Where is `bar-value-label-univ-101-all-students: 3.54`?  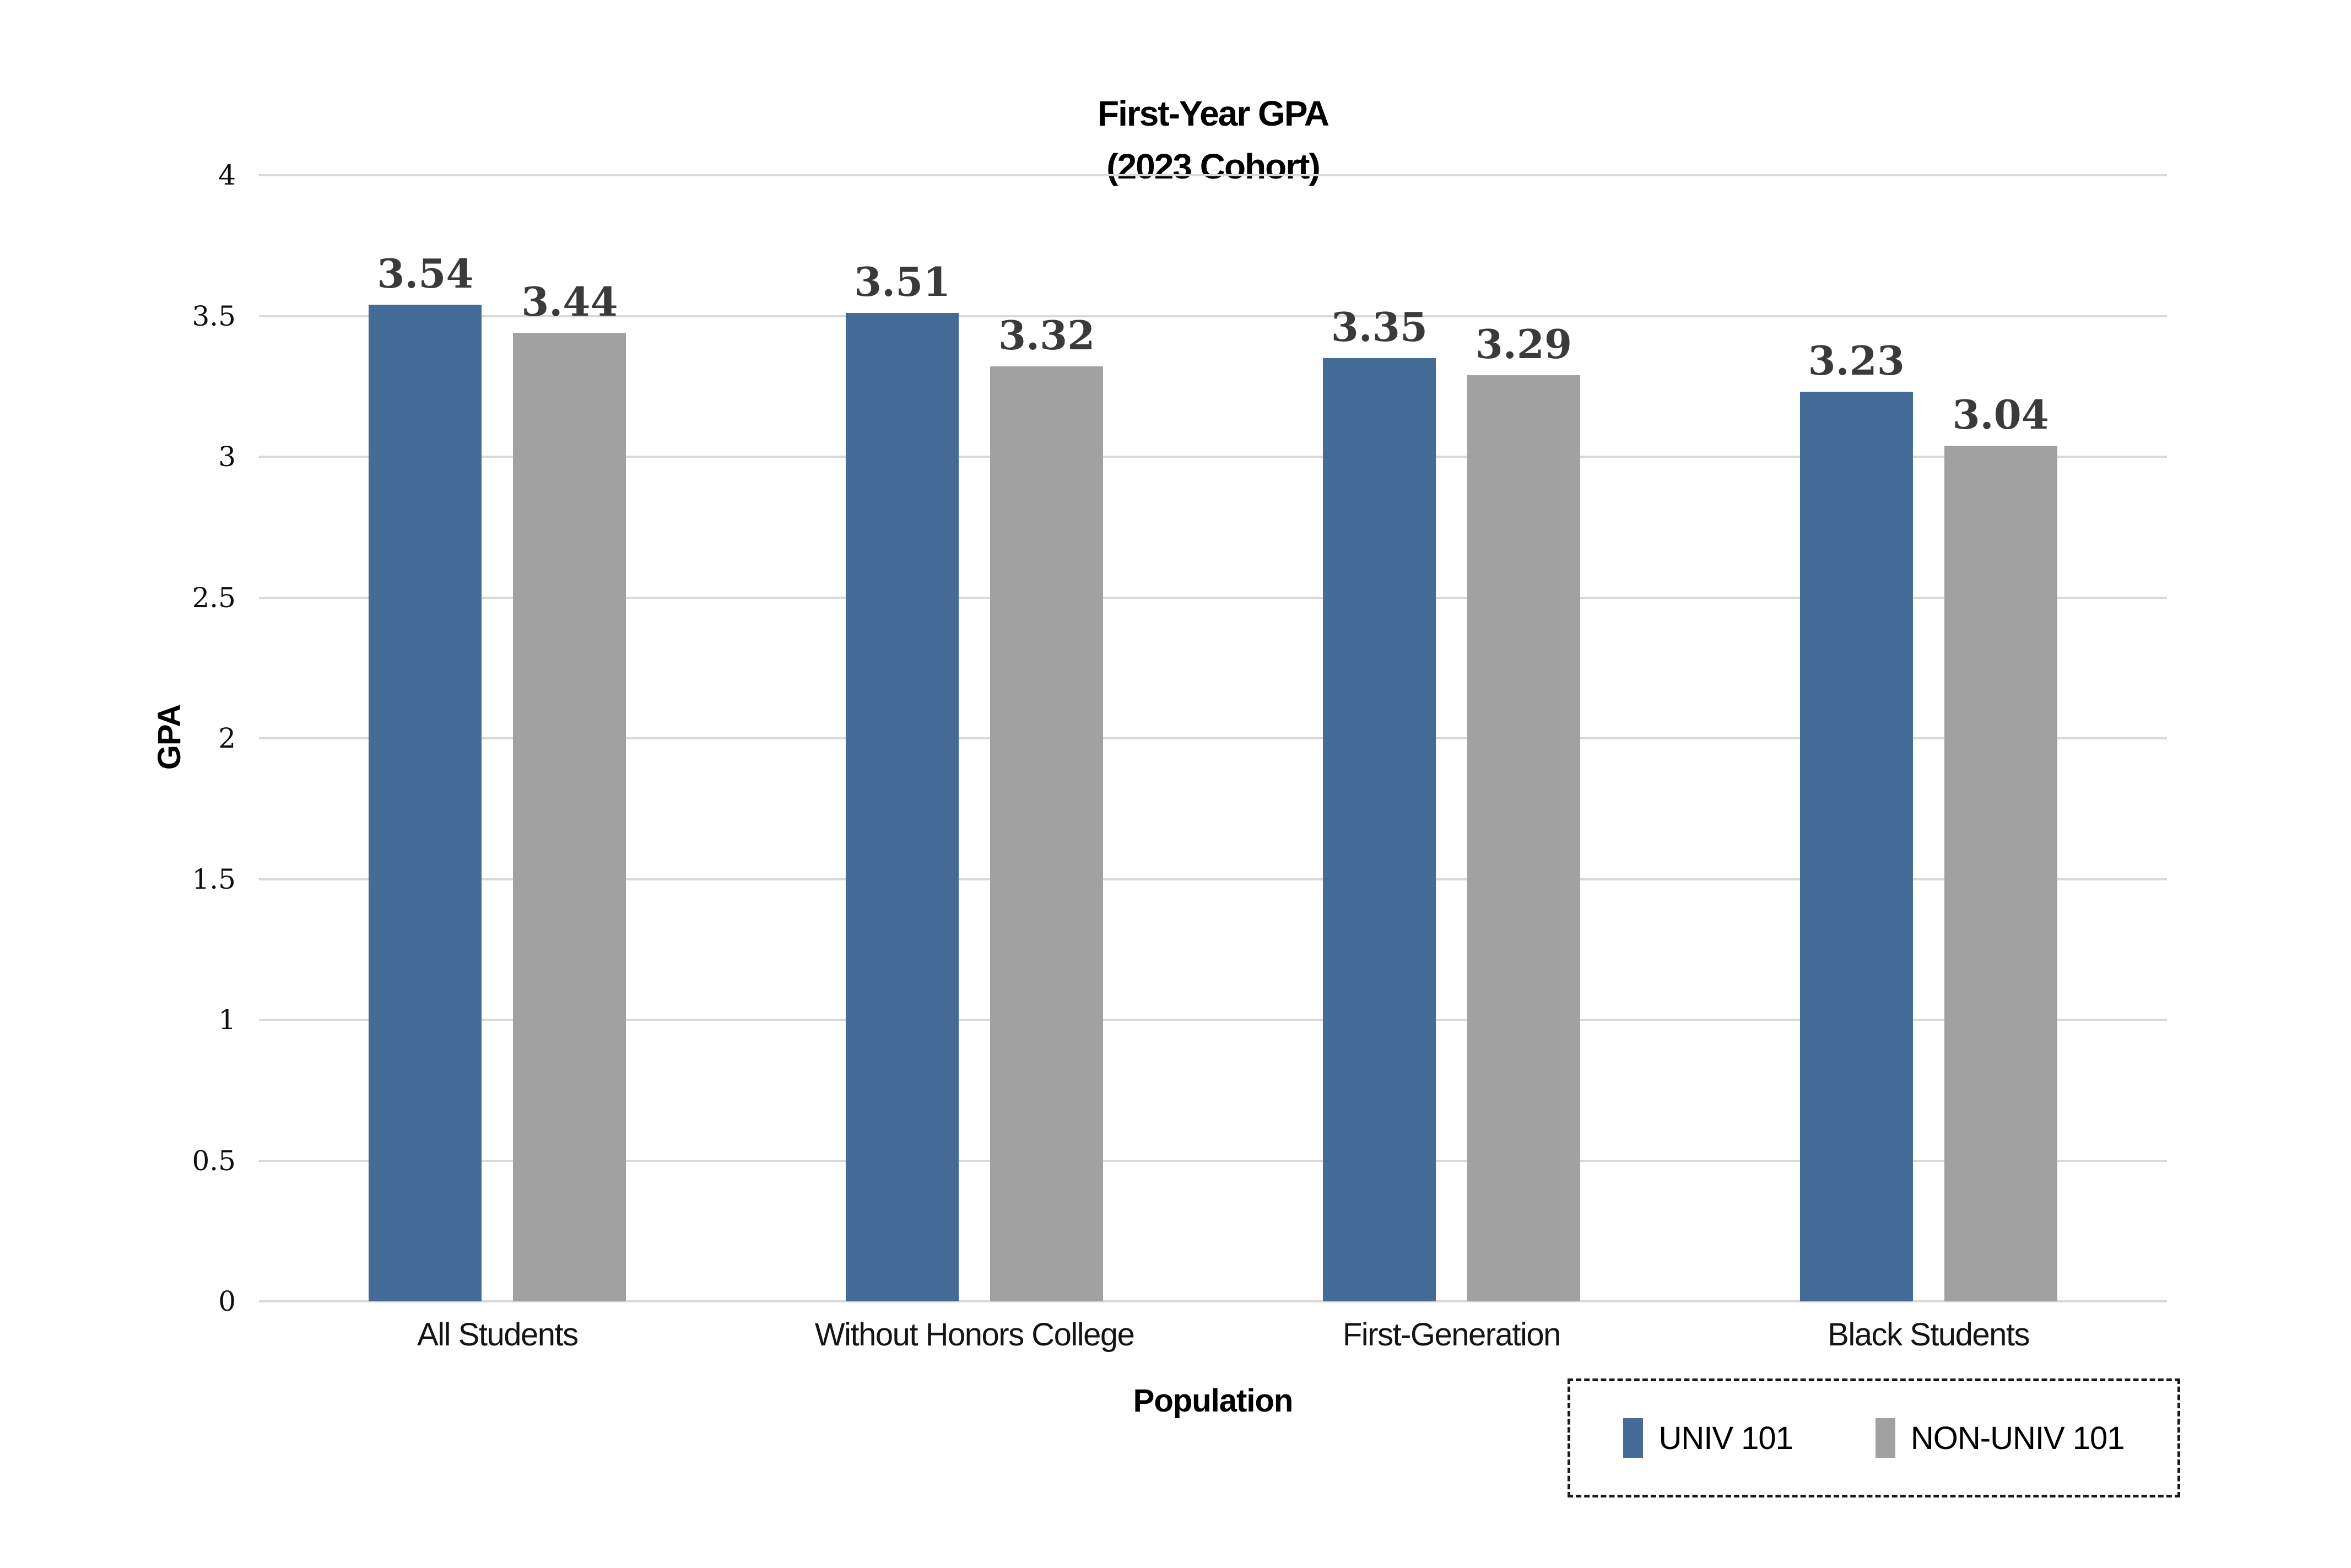 bar-value-label-univ-101-all-students: 3.54 is located at coordinates (425, 274).